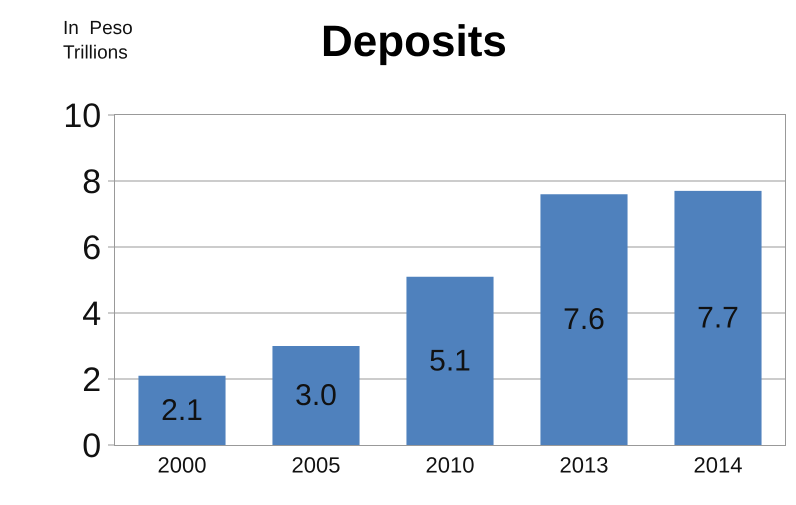 Image resolution: width=796 pixels, height=505 pixels. What do you see at coordinates (92, 181) in the screenshot?
I see `y-tick-label: 8` at bounding box center [92, 181].